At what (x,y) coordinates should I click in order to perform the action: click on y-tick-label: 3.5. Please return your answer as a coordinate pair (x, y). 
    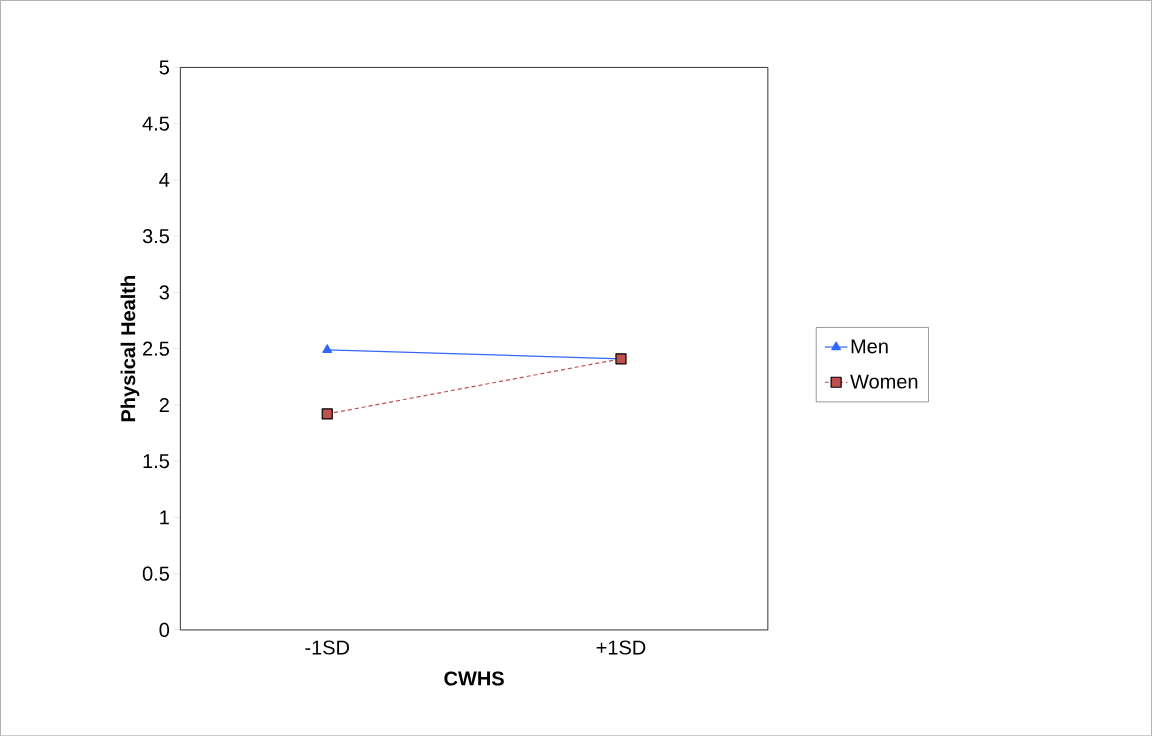
    Looking at the image, I should click on (155, 236).